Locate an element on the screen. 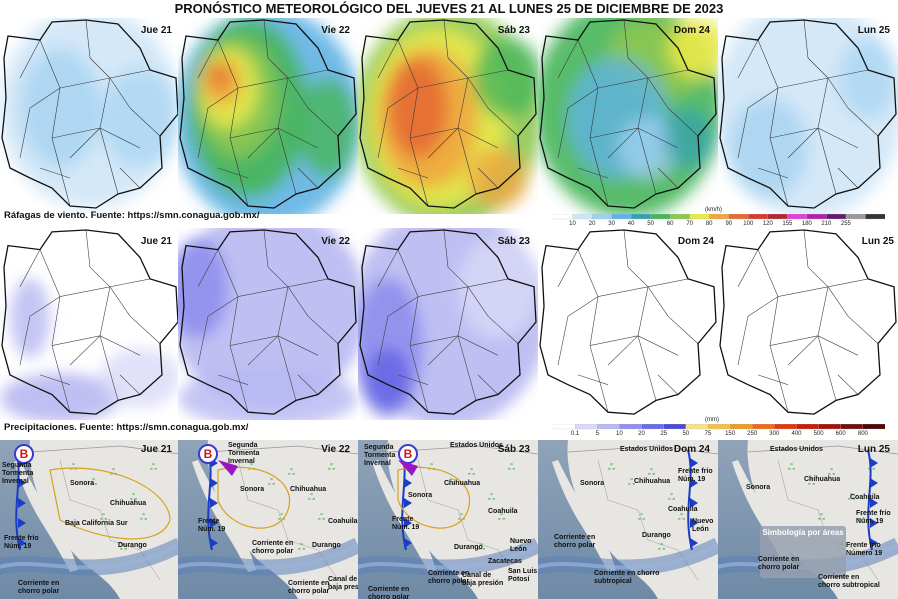 This screenshot has width=898, height=599. scale-tick-label: 25 is located at coordinates (664, 434).